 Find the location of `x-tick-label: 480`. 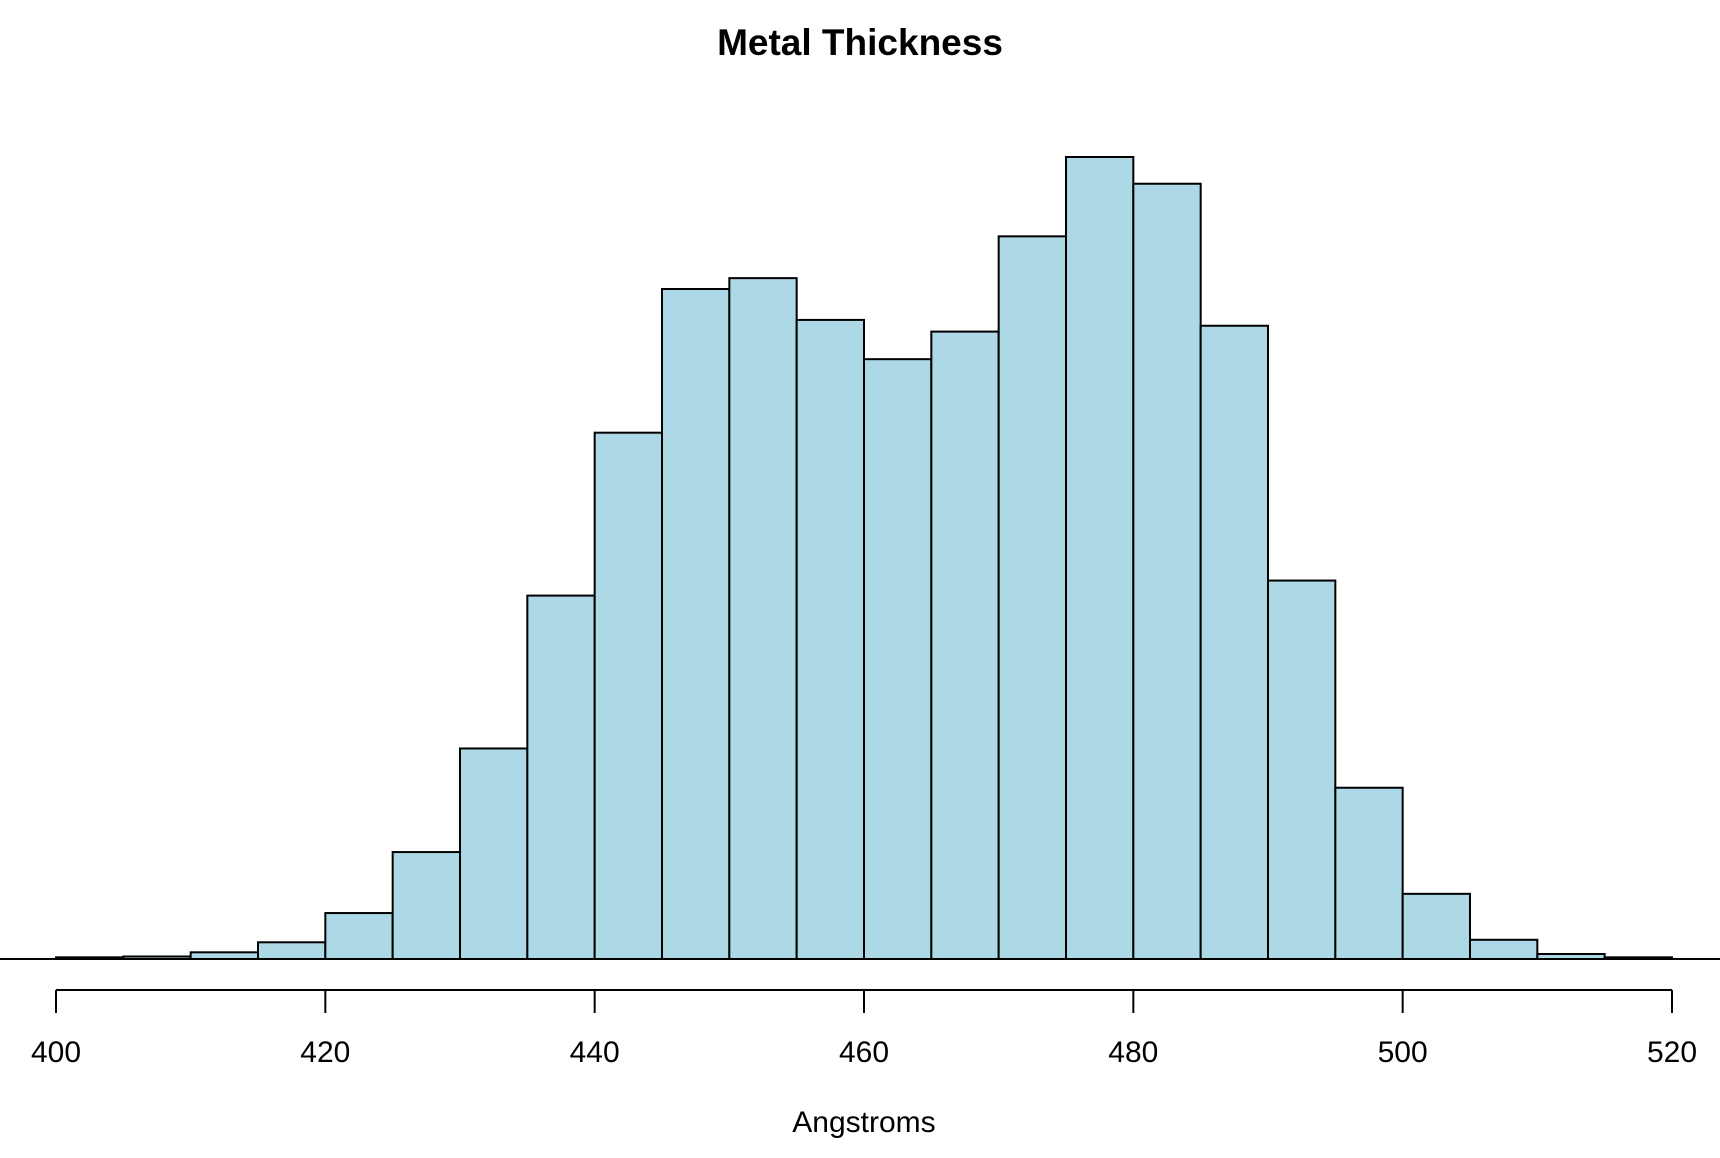

x-tick-label: 480 is located at coordinates (1133, 1052).